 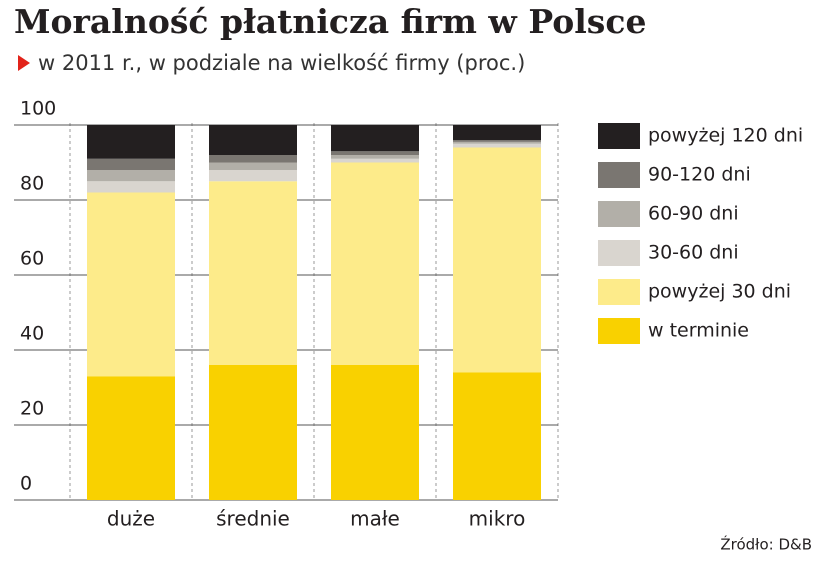 What do you see at coordinates (253, 519) in the screenshot?
I see `x-tick-label: średnie` at bounding box center [253, 519].